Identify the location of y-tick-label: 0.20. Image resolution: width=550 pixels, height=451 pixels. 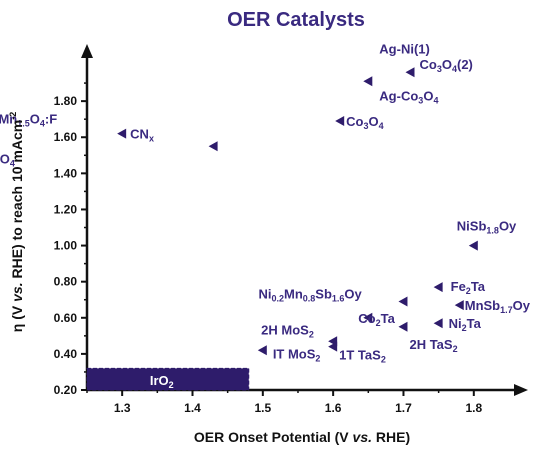
(66, 390).